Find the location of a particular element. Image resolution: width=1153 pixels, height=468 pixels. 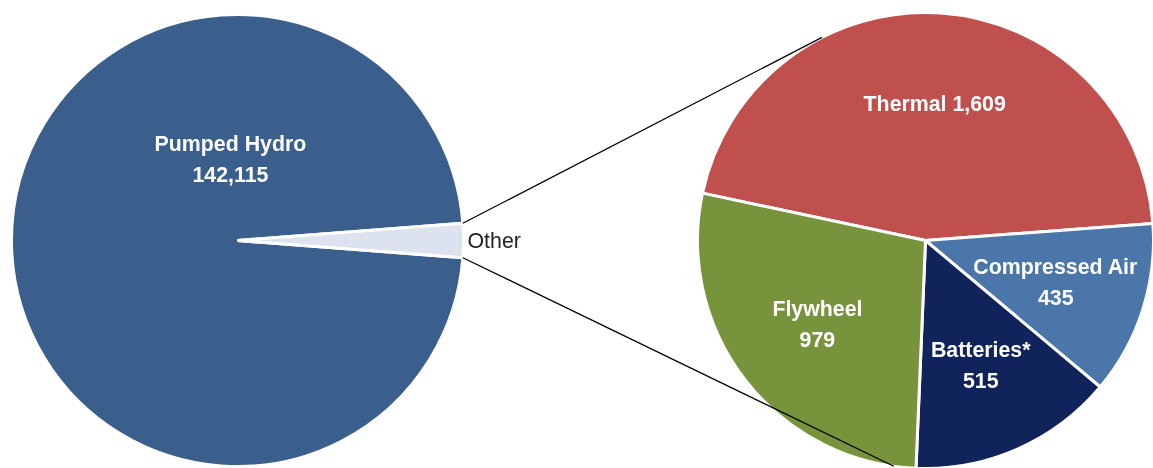

slice-label: Batteries* is located at coordinates (981, 350).